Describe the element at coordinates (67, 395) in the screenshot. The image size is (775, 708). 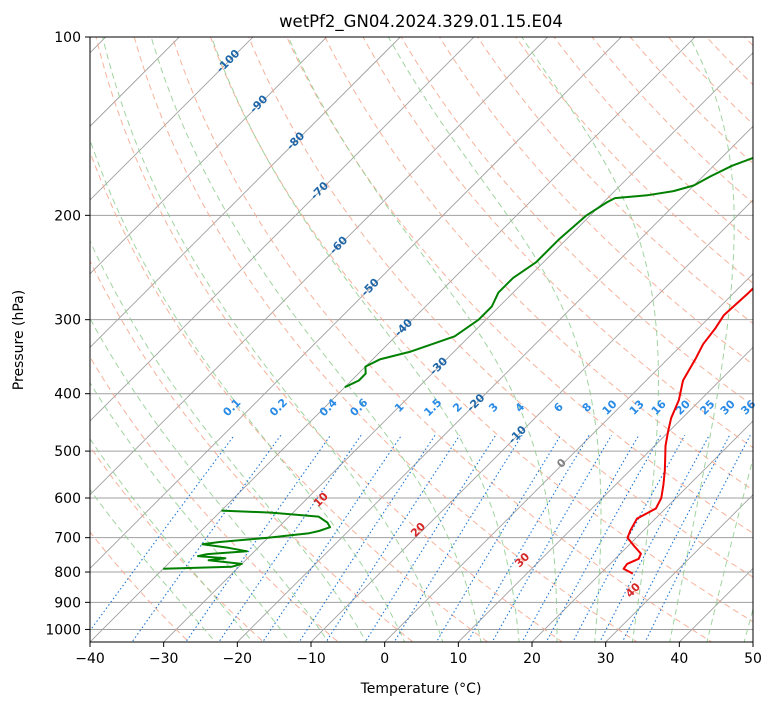
I see `y-tick-label: 400` at that location.